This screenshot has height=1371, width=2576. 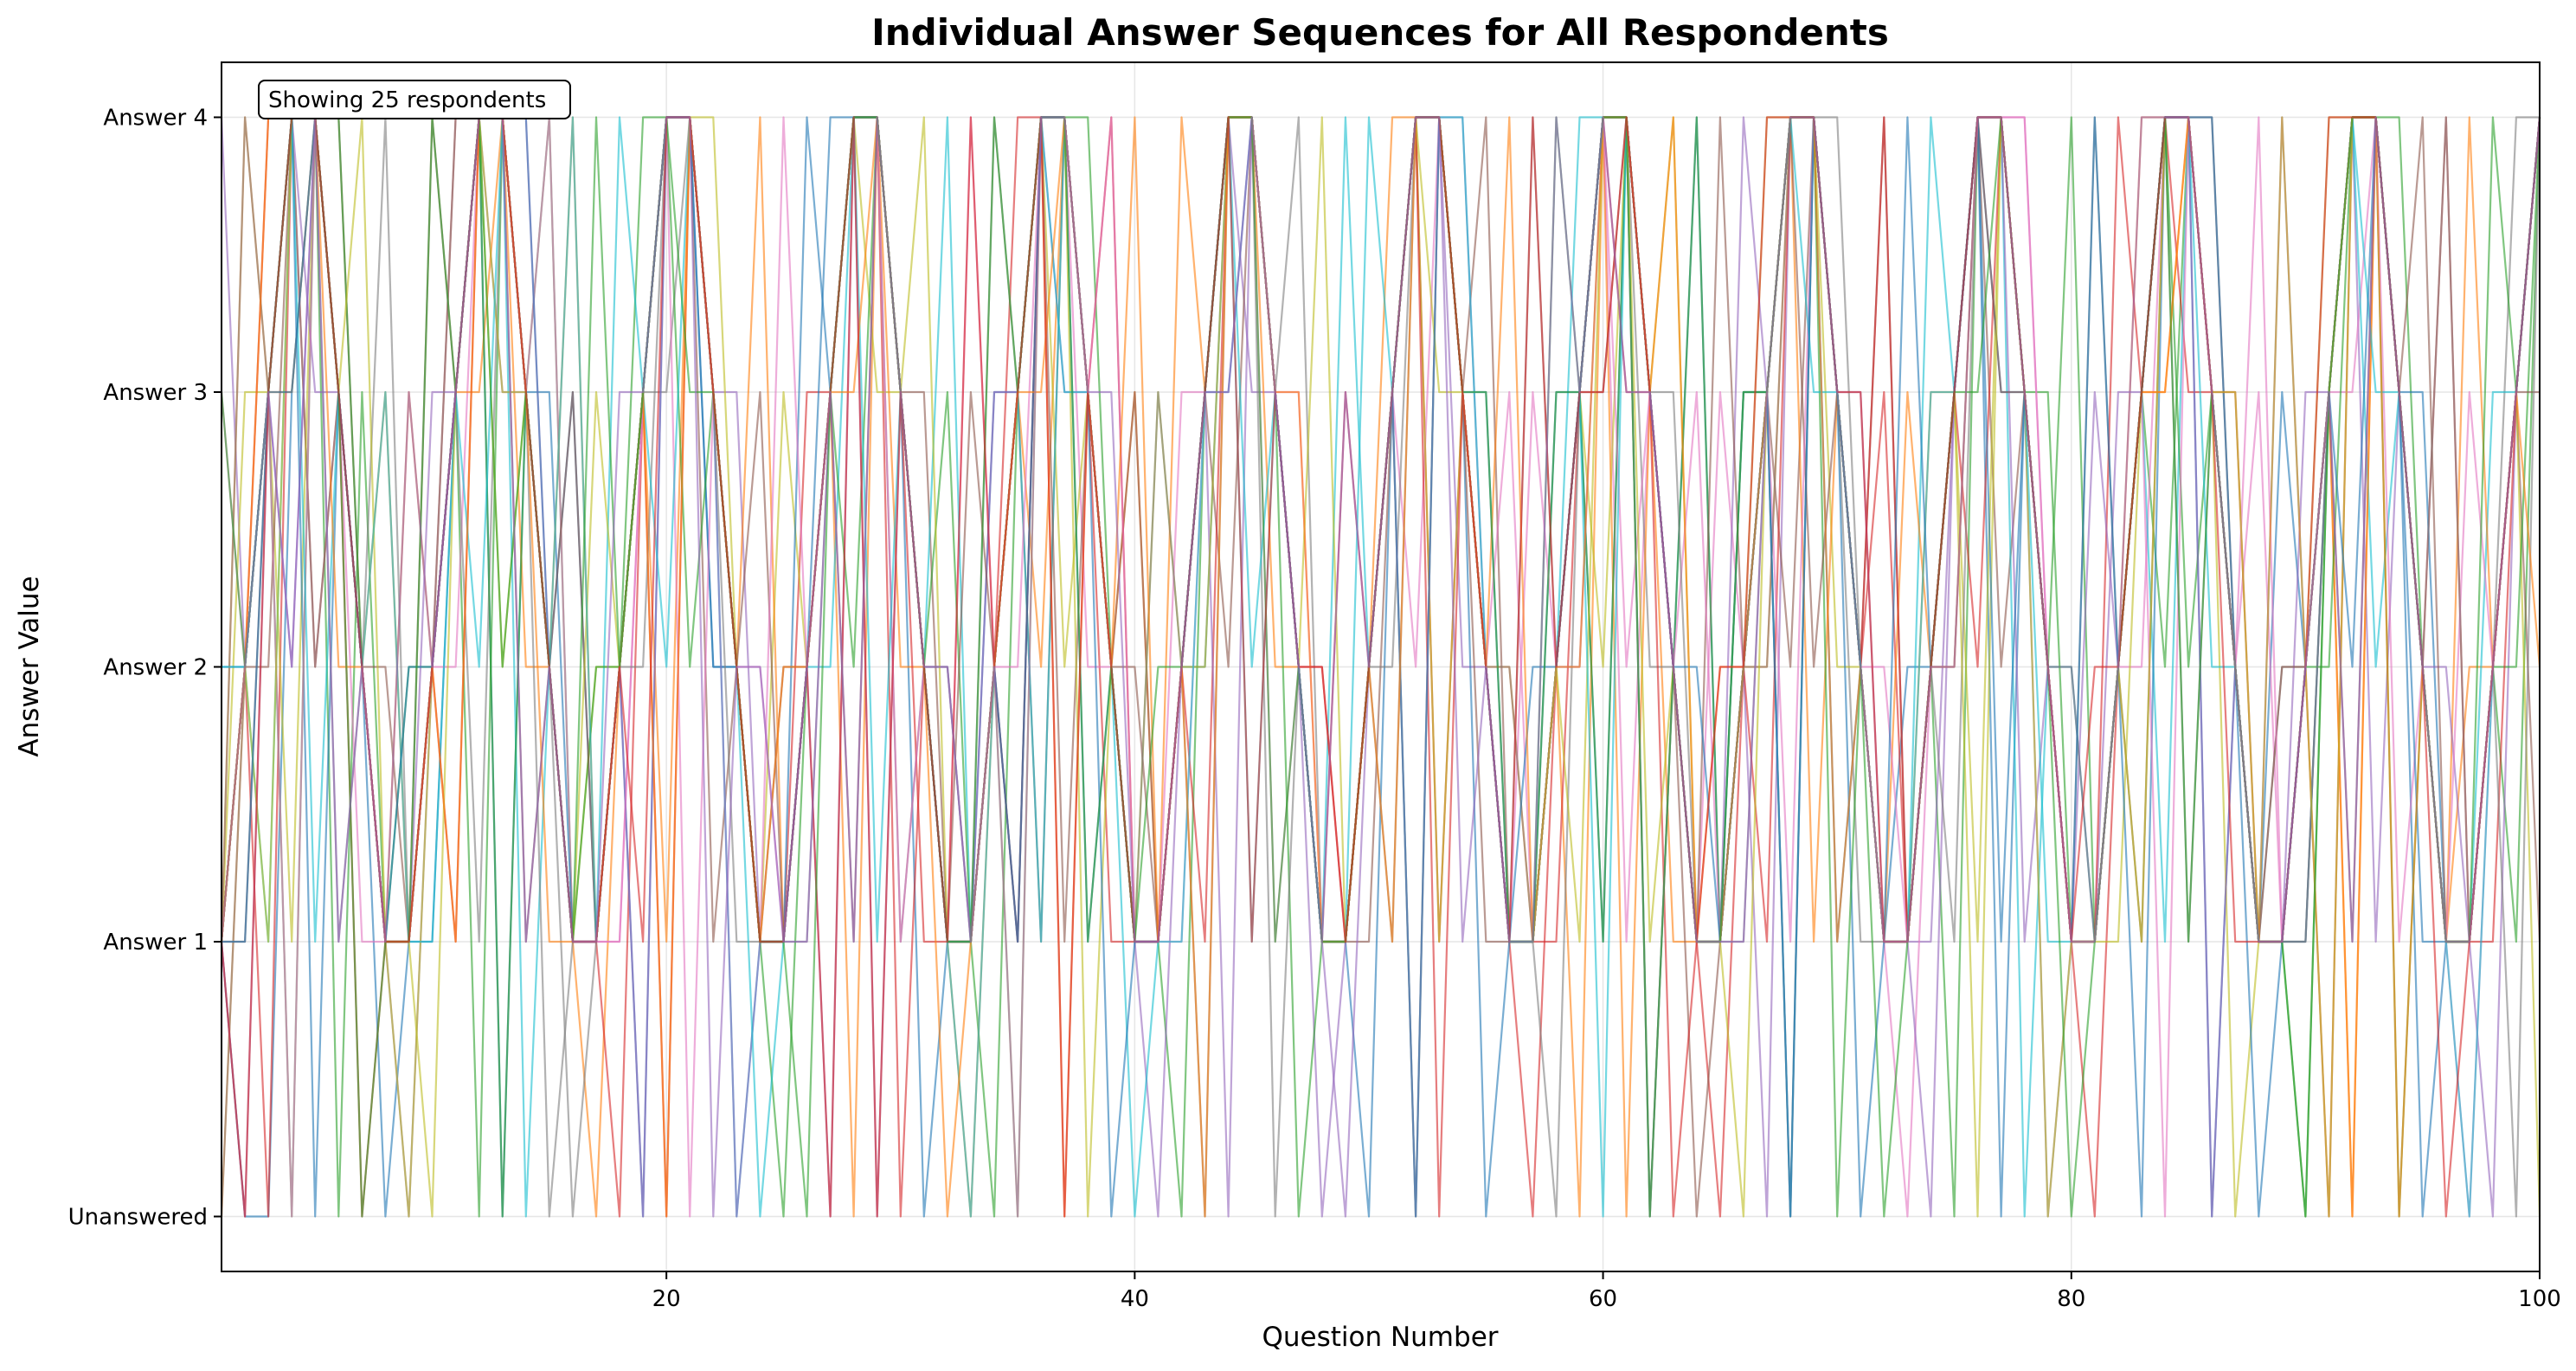 What do you see at coordinates (155, 668) in the screenshot?
I see `y-tick-label: Answer 2` at bounding box center [155, 668].